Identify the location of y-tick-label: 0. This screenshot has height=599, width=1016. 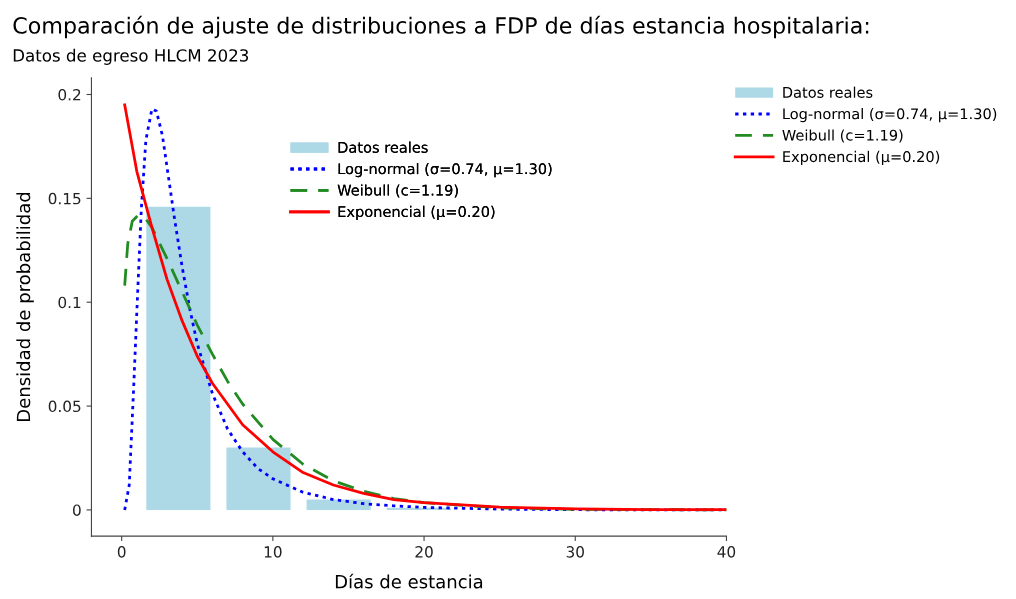
(77, 510).